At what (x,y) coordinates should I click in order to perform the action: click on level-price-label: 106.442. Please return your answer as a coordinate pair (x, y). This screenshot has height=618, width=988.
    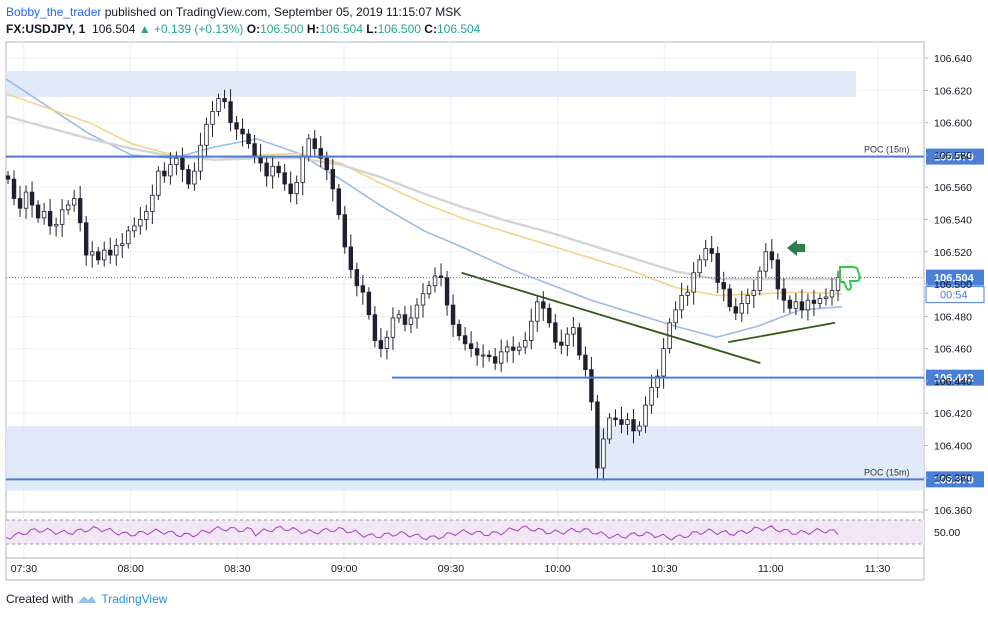
    Looking at the image, I should click on (954, 379).